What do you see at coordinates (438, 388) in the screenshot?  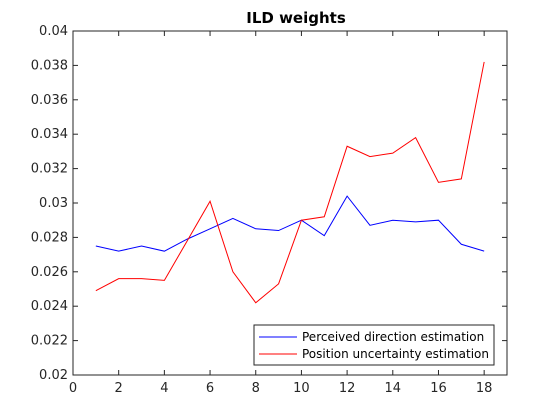 I see `x-tick-label: 16` at bounding box center [438, 388].